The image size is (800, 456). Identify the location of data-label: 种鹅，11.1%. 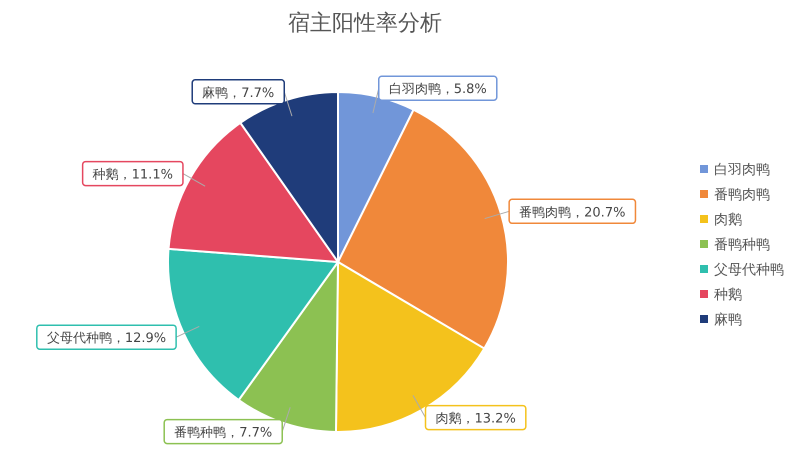
(132, 175).